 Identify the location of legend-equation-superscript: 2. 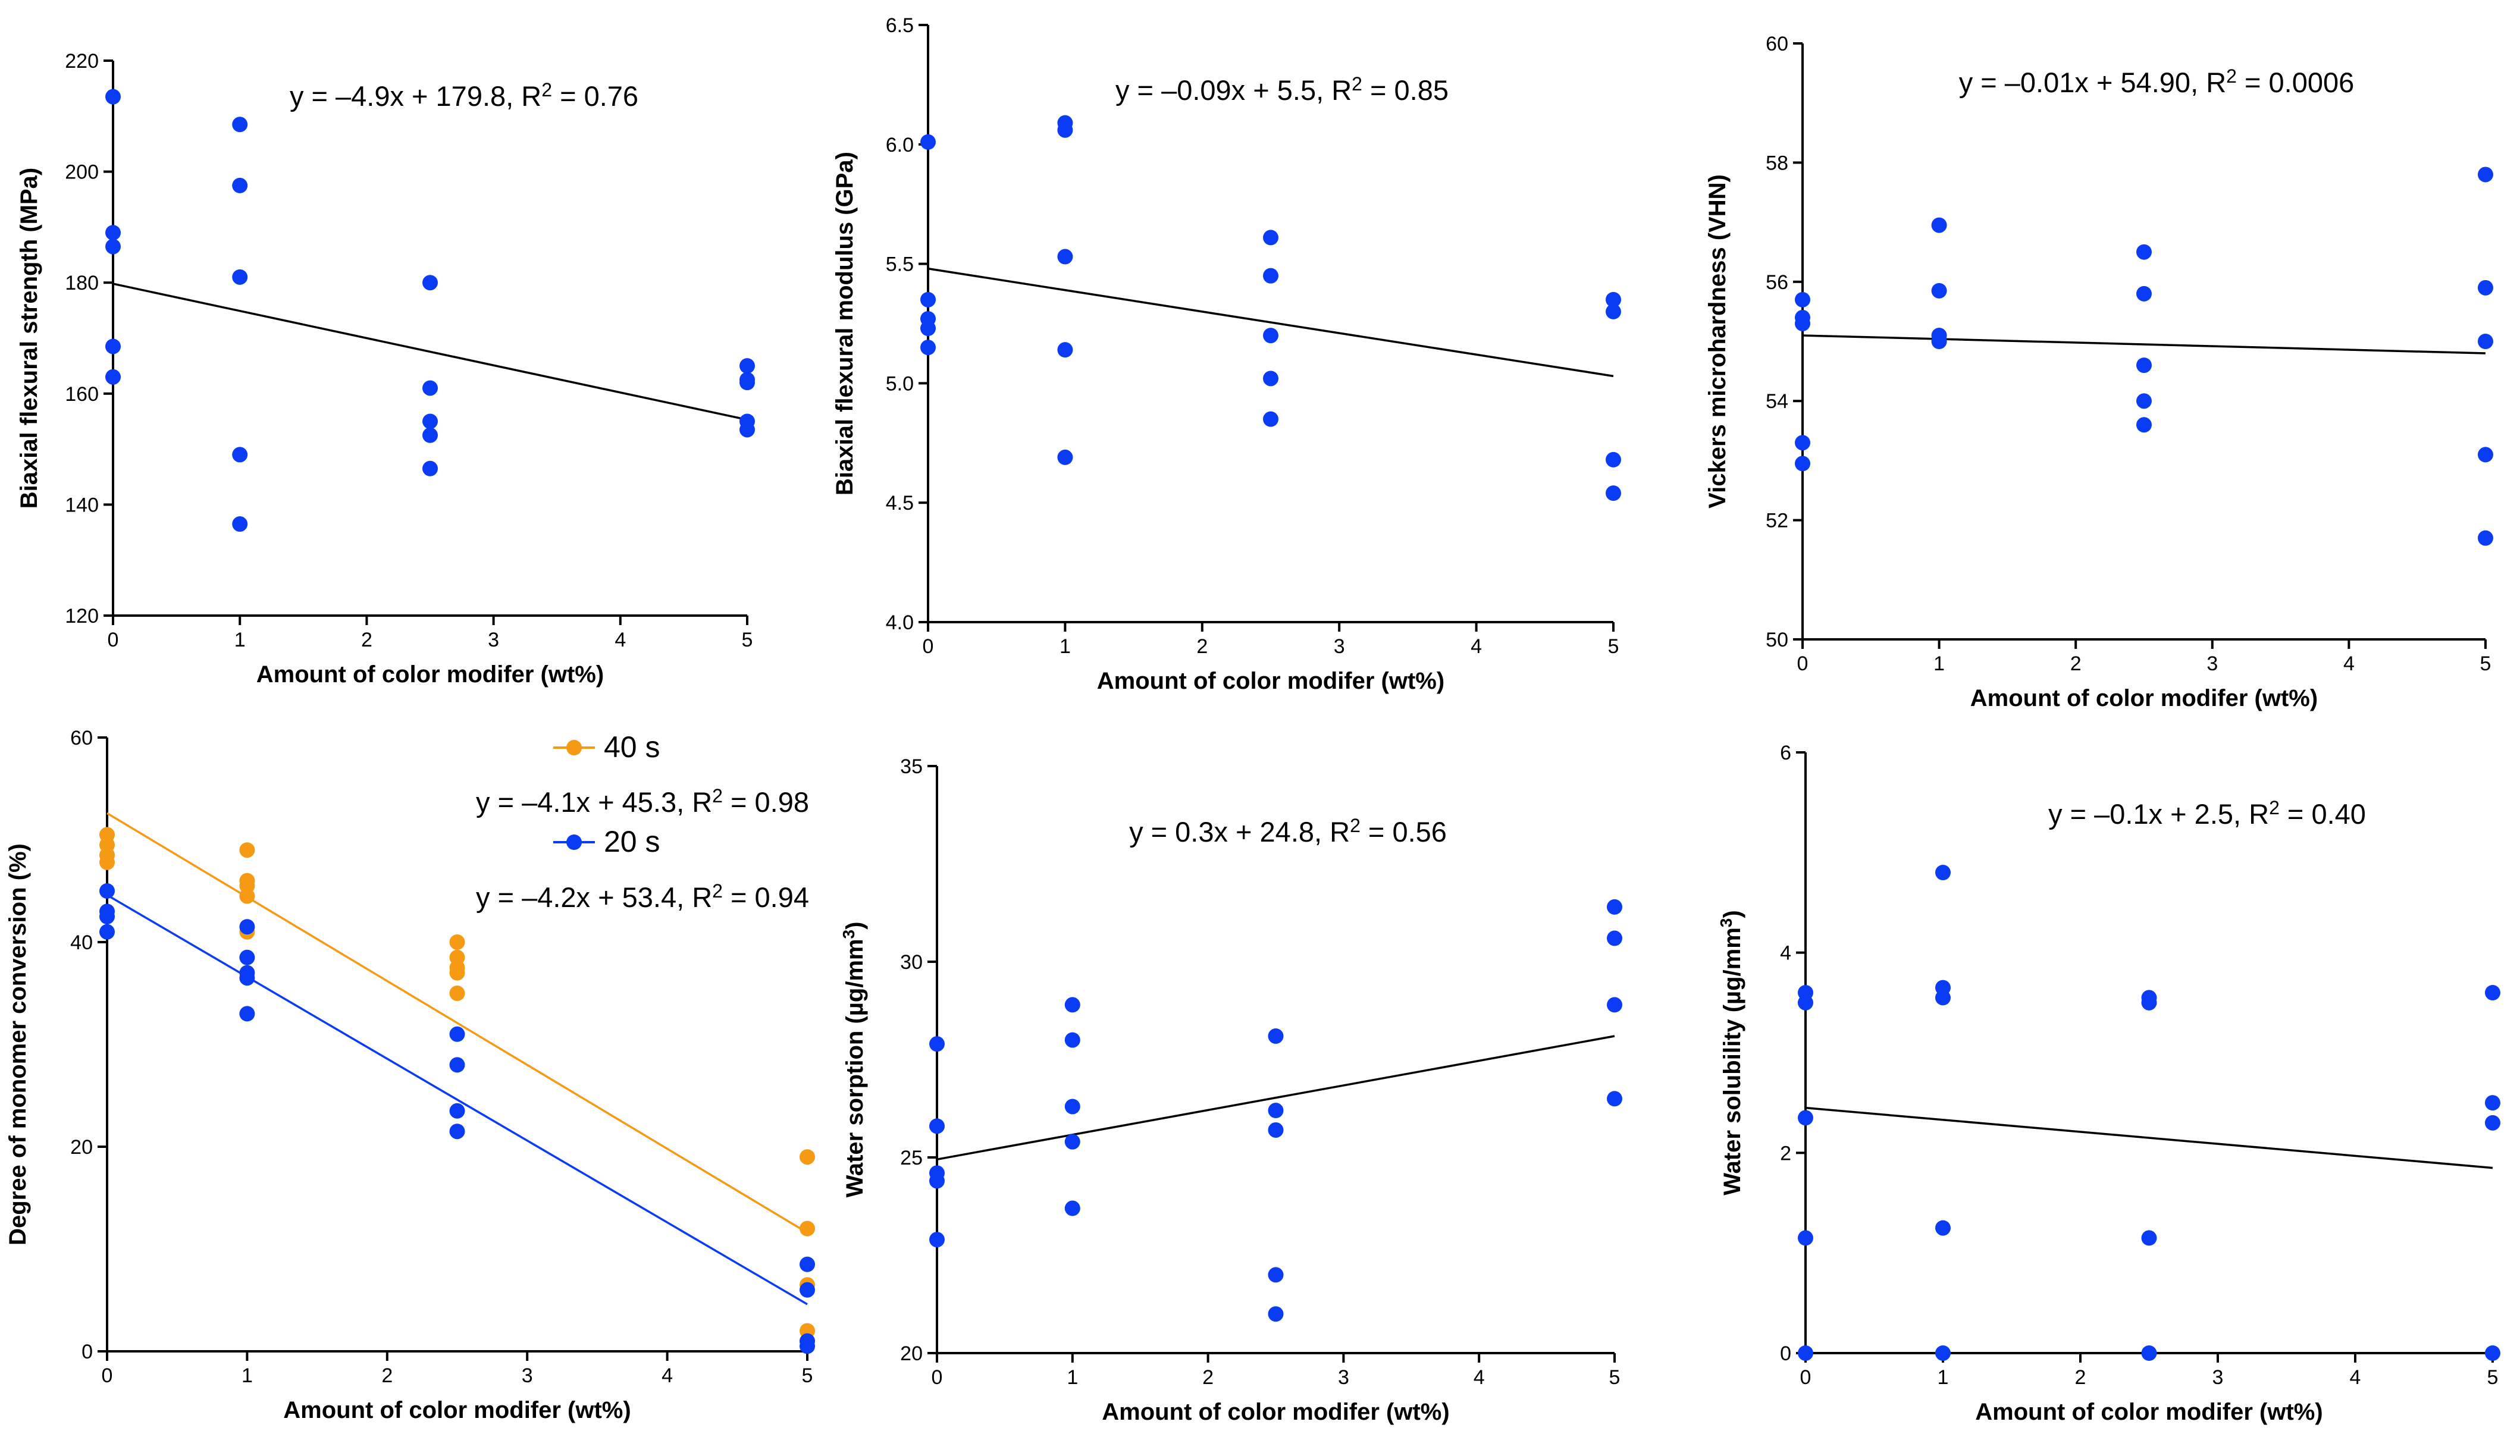
(717, 796).